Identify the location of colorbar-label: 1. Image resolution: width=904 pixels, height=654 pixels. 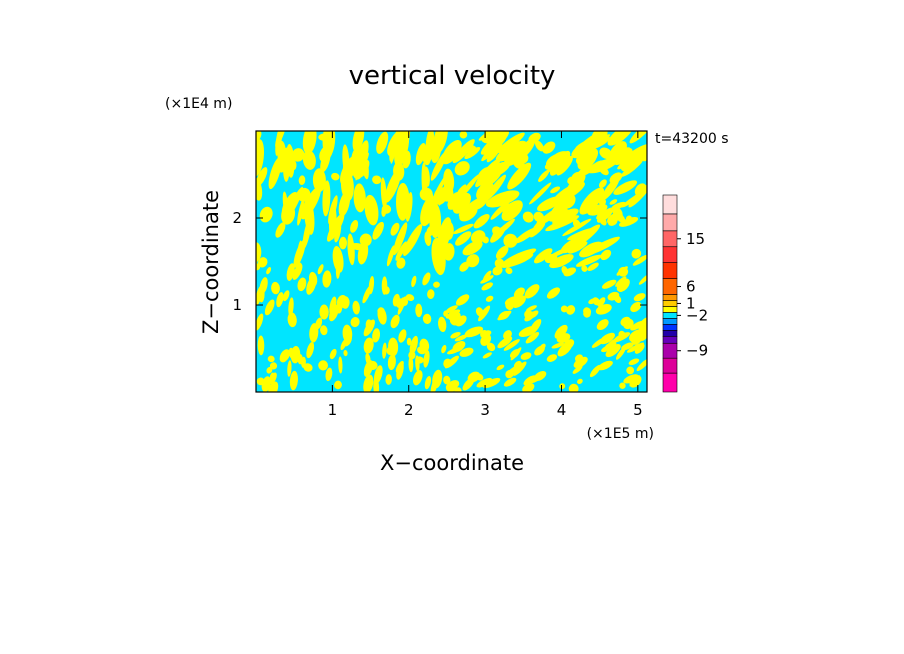
(691, 303).